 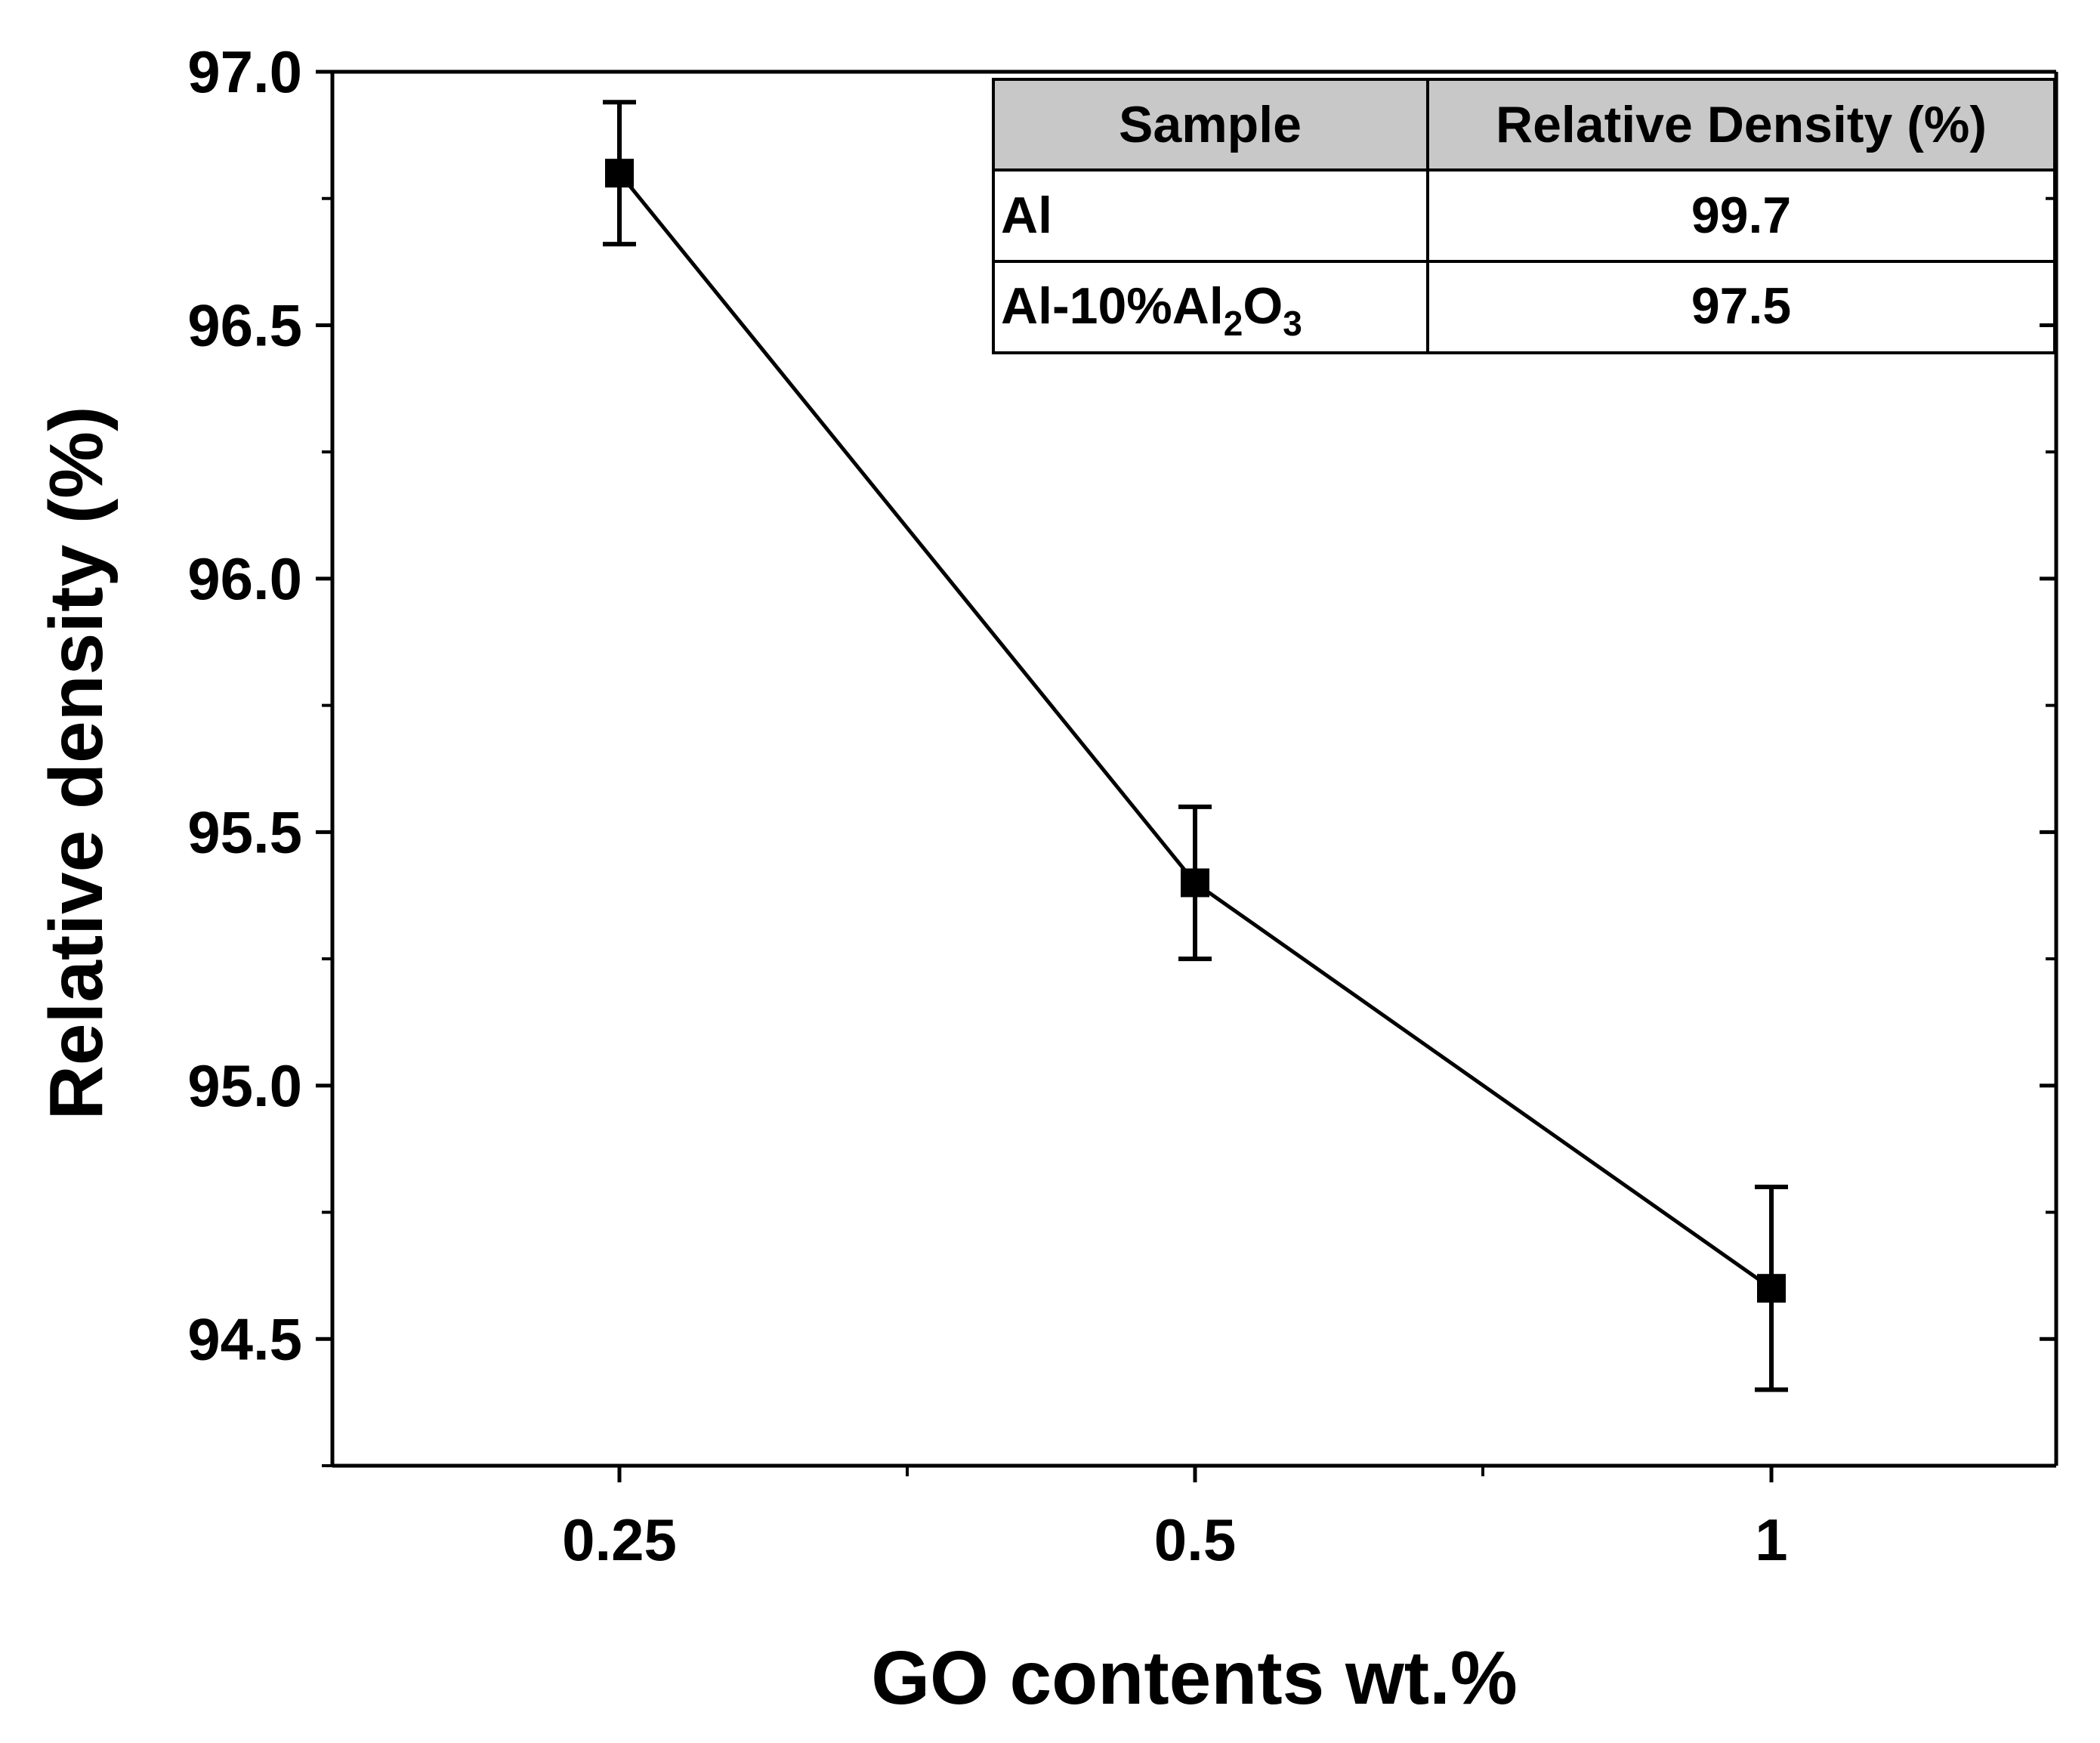 What do you see at coordinates (1292, 323) in the screenshot?
I see `inset-row2-sample-sub2: 3` at bounding box center [1292, 323].